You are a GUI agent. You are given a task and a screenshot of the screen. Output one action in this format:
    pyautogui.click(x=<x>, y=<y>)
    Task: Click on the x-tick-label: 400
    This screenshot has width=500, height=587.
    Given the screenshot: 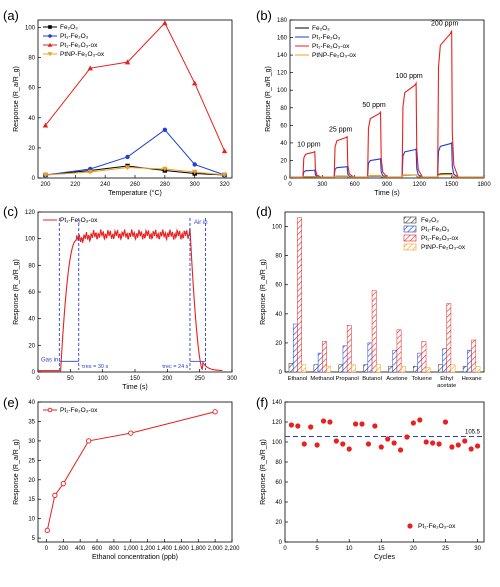 What is the action you would take?
    pyautogui.click(x=80, y=549)
    